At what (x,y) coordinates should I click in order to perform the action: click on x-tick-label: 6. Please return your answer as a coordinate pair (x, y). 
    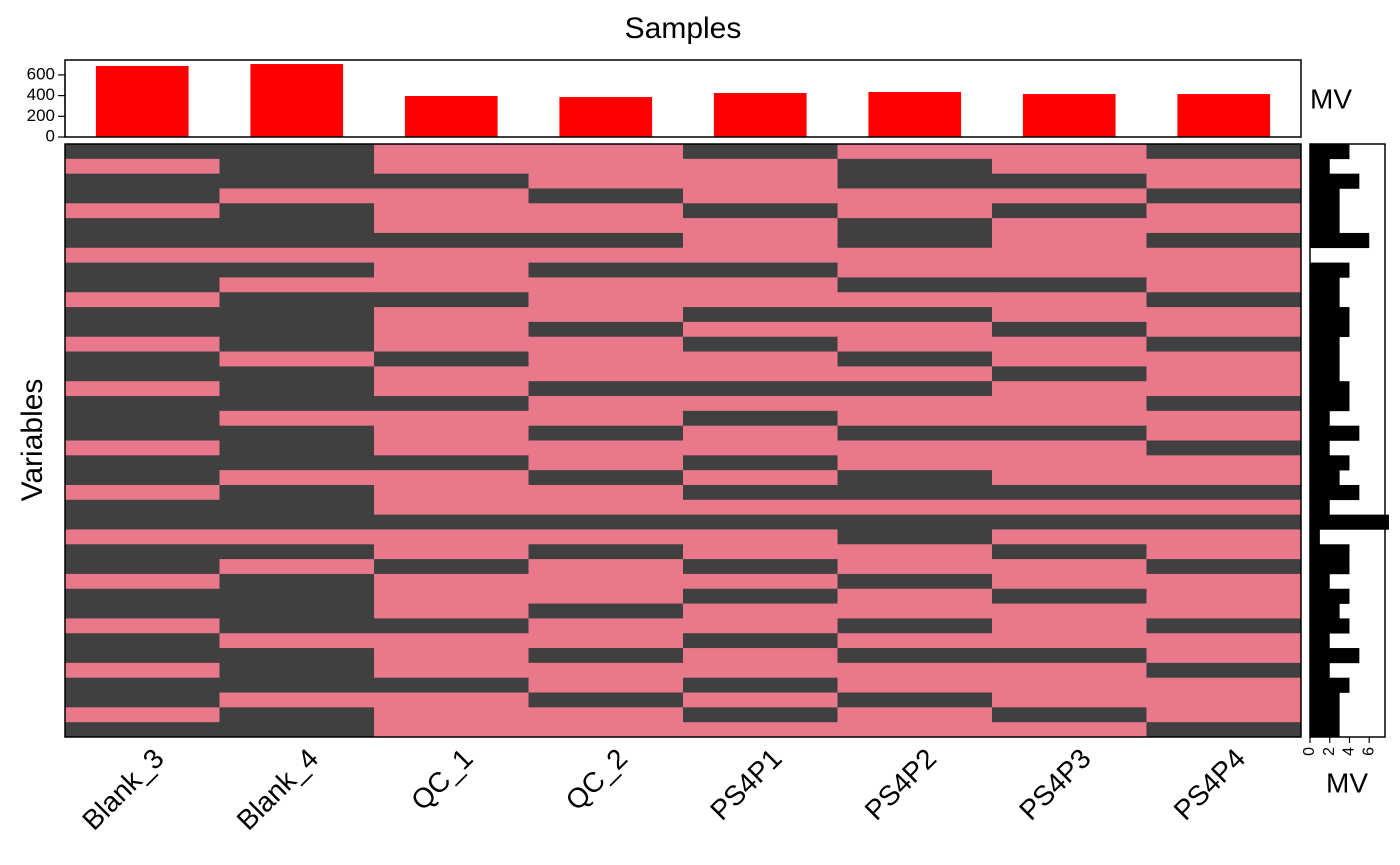
    Looking at the image, I should click on (1368, 751).